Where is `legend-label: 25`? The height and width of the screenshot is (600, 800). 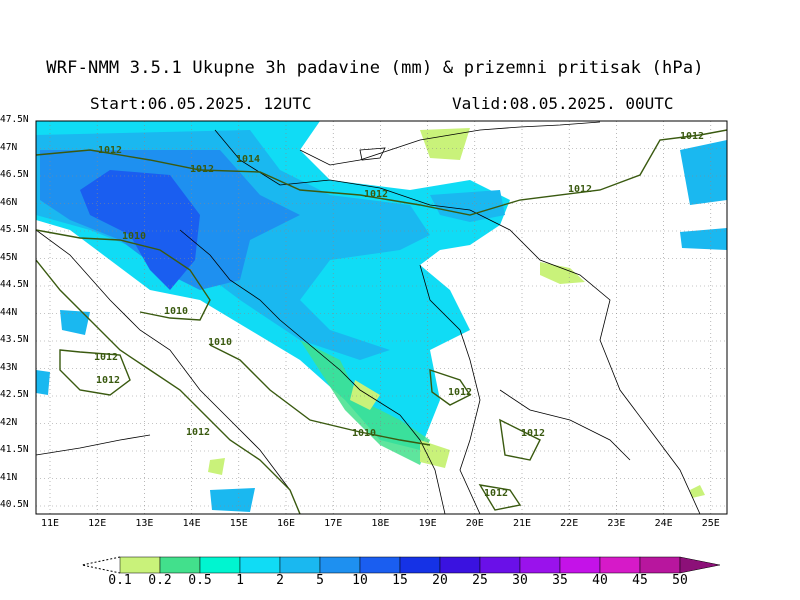 legend-label: 25 is located at coordinates (480, 580).